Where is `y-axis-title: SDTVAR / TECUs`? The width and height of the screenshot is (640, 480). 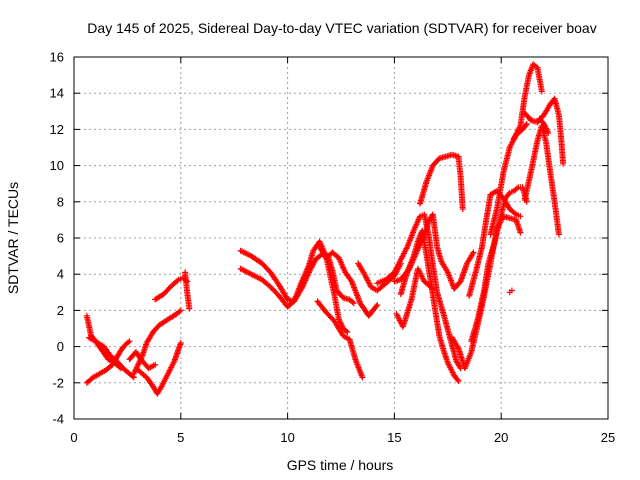
y-axis-title: SDTVAR / TECUs is located at coordinates (13, 238).